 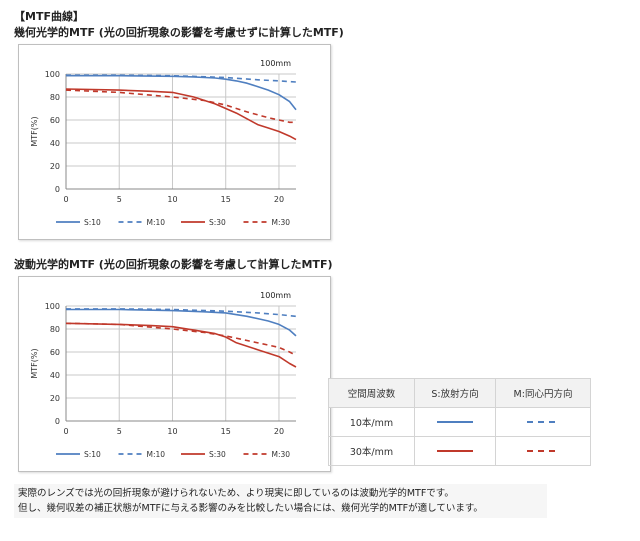 I want to click on row-label-30: 30本/mm, so click(x=371, y=451).